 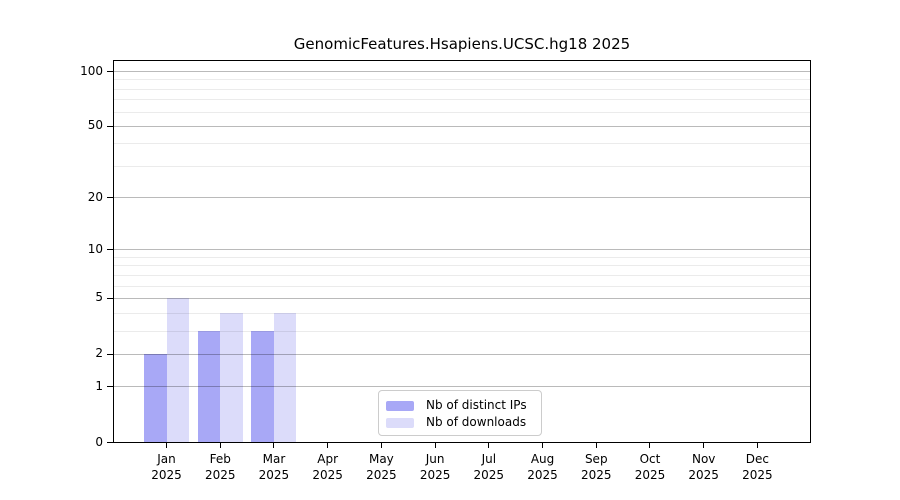 I want to click on x-axis-label: Feb 2025, so click(x=220, y=467).